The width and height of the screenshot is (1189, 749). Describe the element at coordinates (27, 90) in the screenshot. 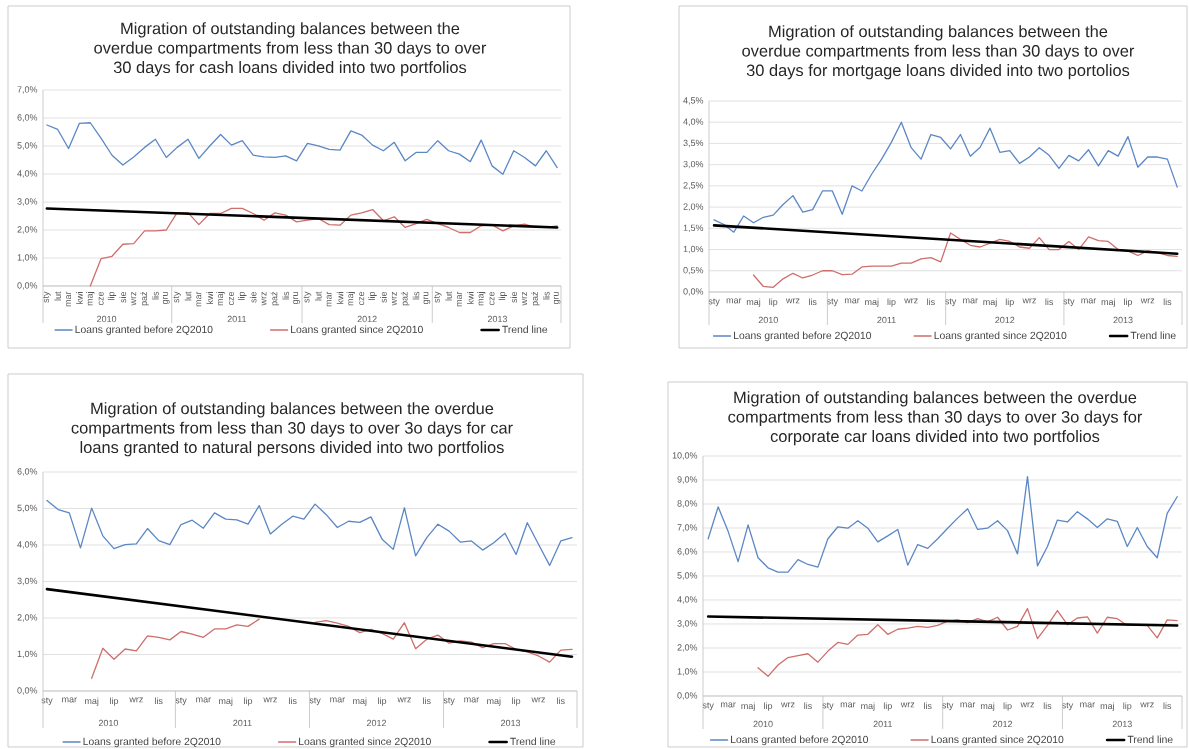

I see `y-tick-label: 7,0%` at that location.